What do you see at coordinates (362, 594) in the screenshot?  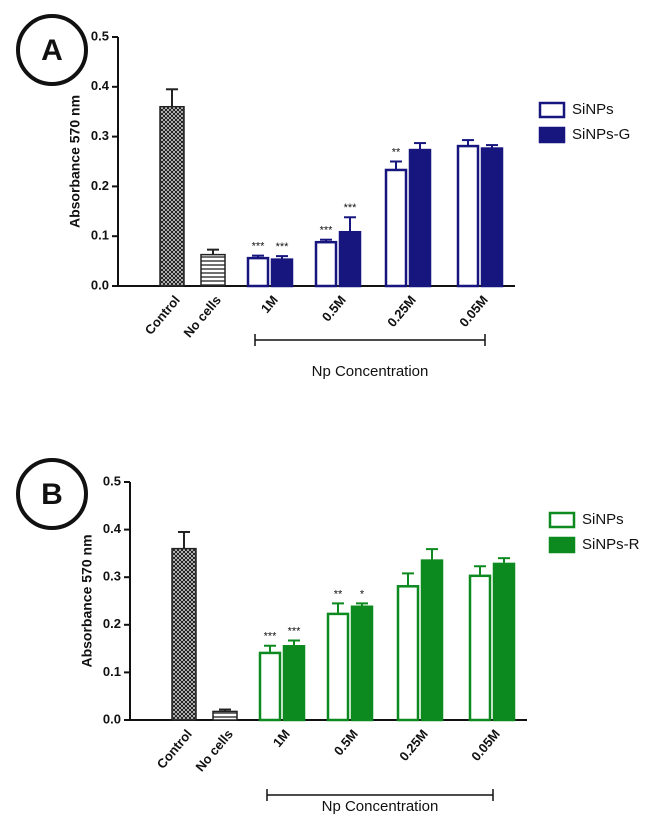 I see `significance-label: *` at bounding box center [362, 594].